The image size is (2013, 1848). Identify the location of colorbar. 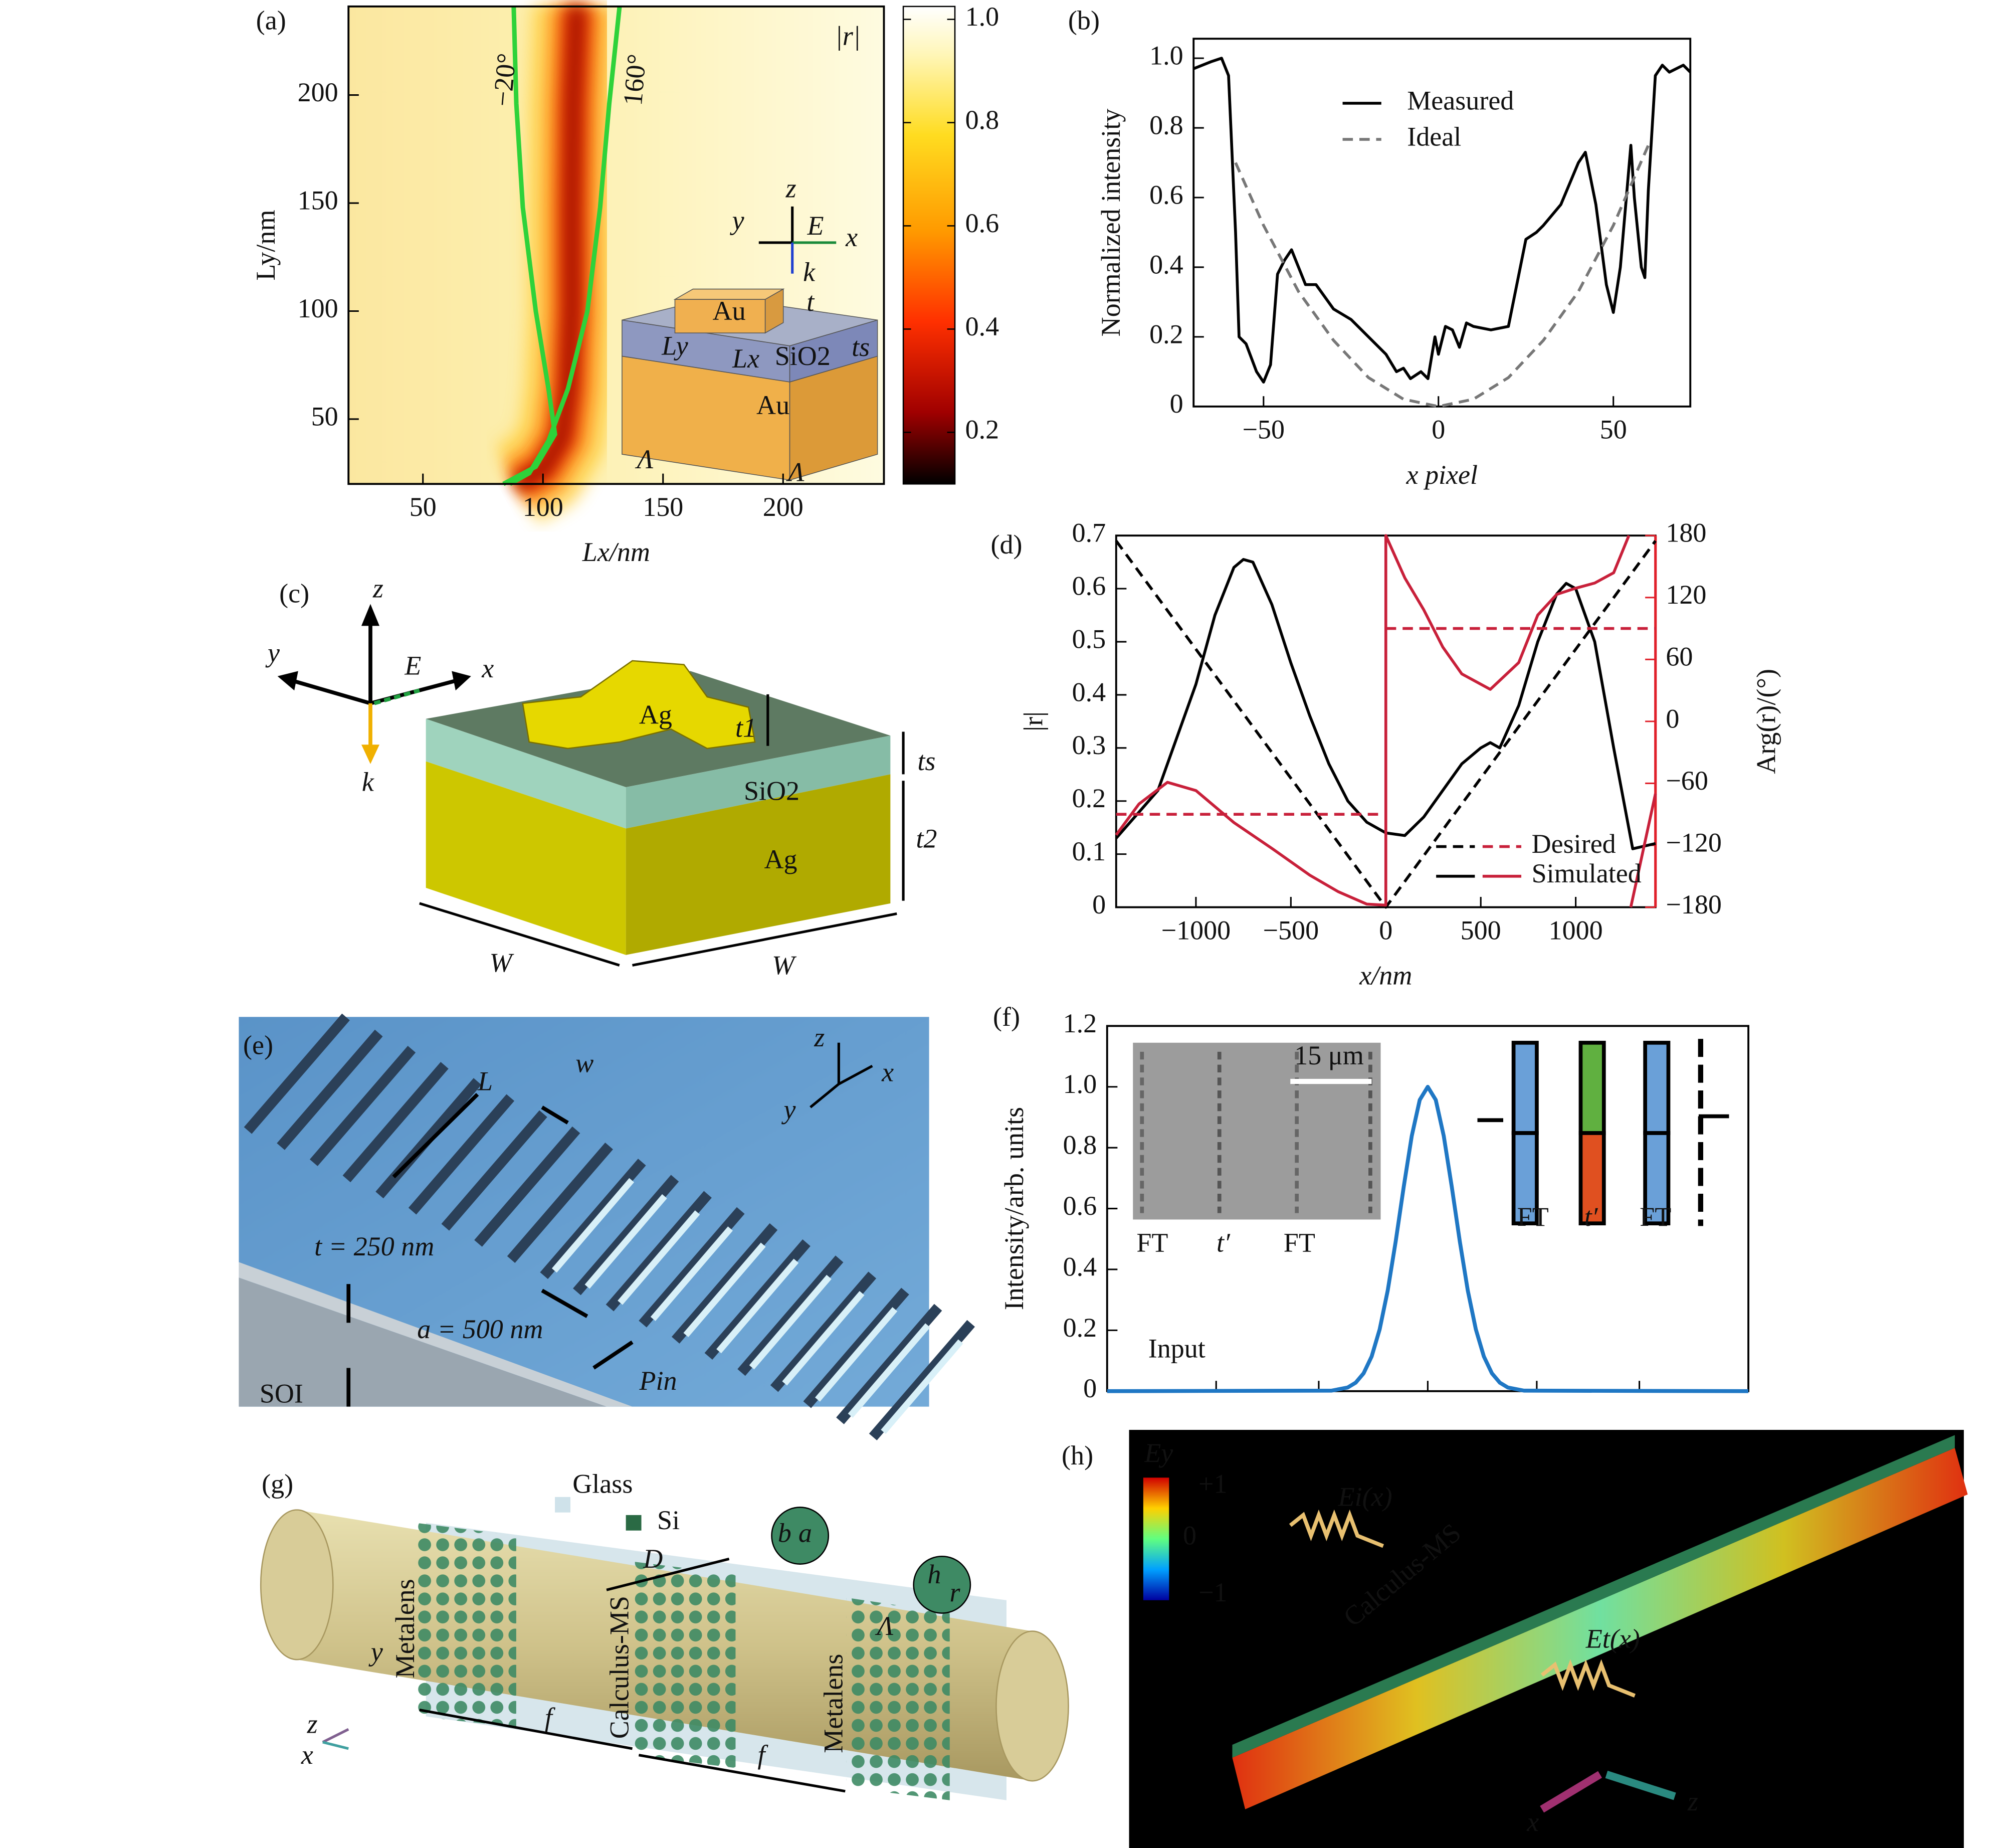
(929, 245).